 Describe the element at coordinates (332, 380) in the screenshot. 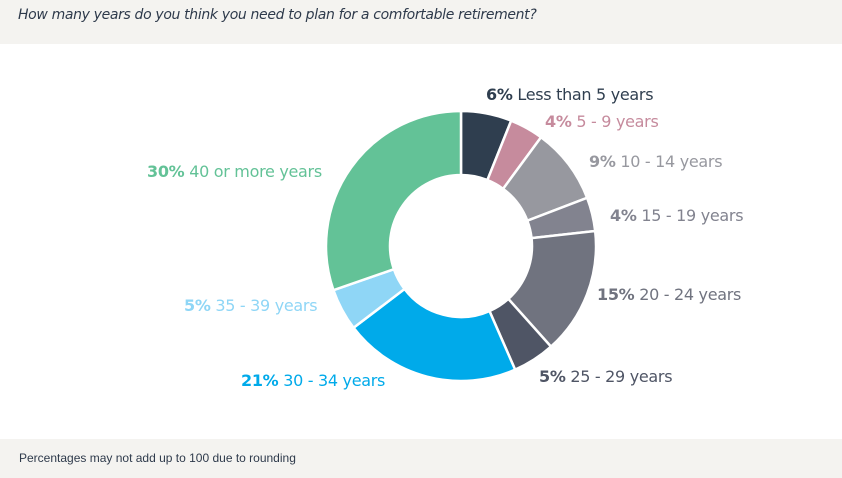

I see `slice-category: 30 - 34 years` at that location.